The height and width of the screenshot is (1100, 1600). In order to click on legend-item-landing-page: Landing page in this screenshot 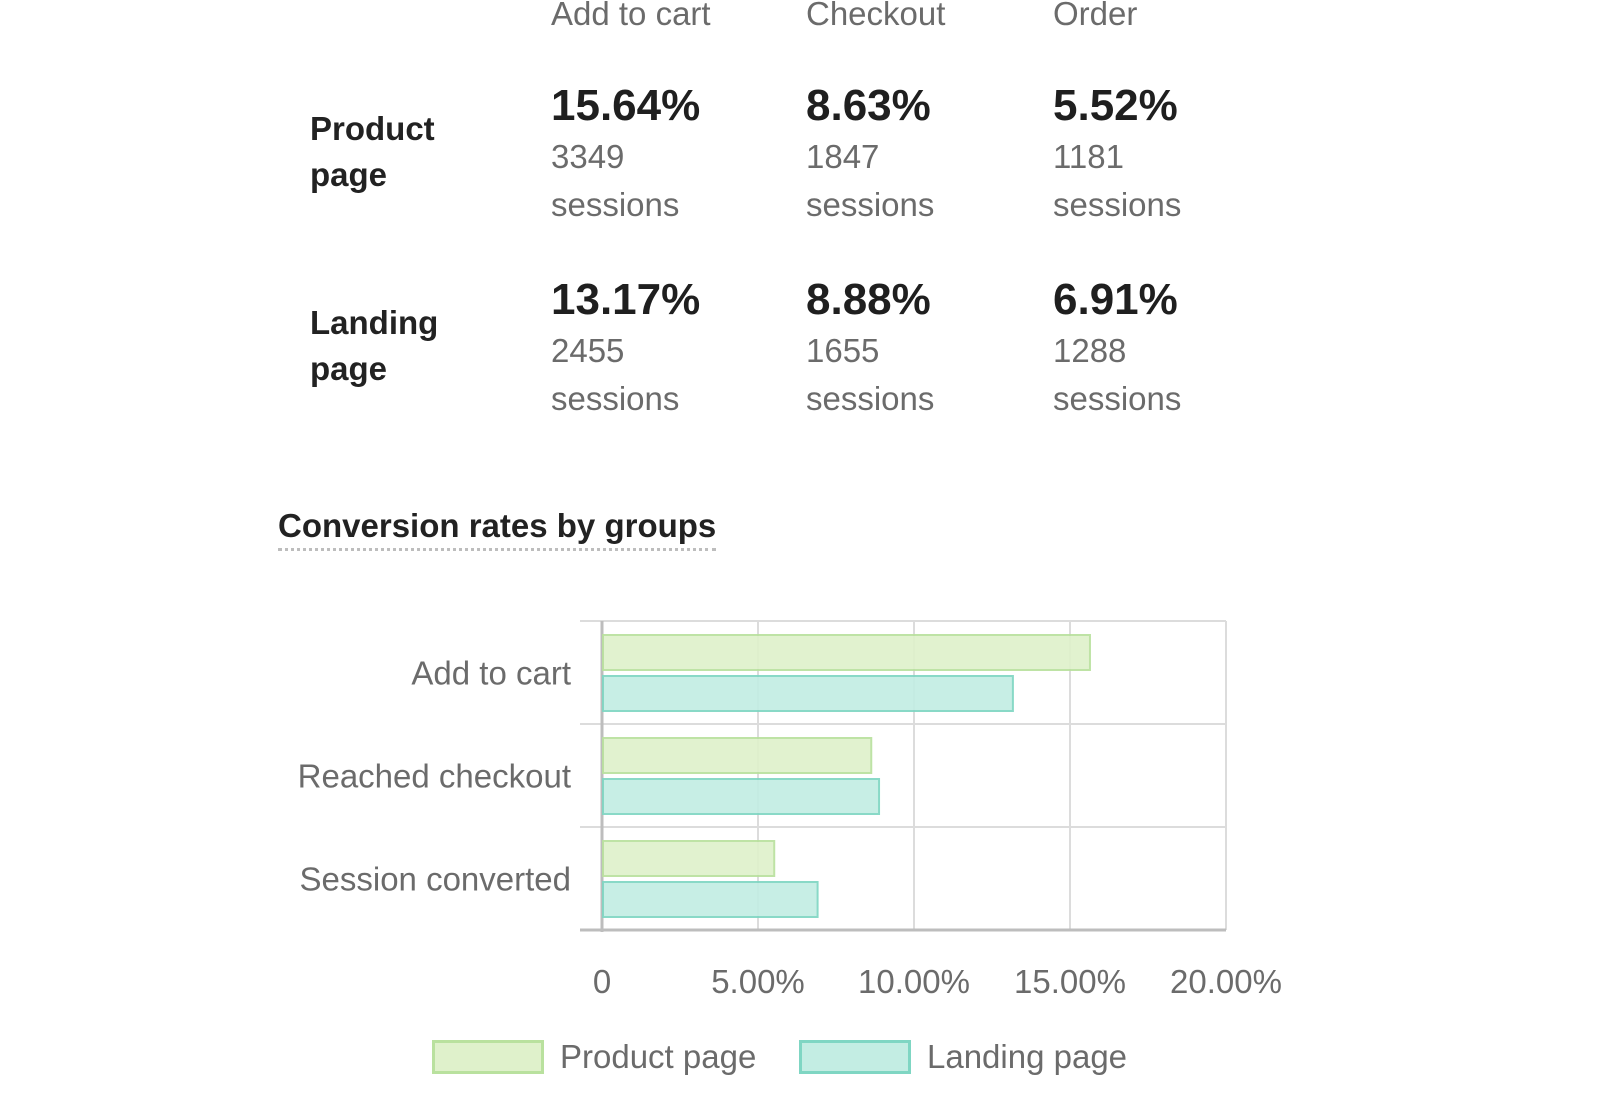, I will do `click(963, 1057)`.